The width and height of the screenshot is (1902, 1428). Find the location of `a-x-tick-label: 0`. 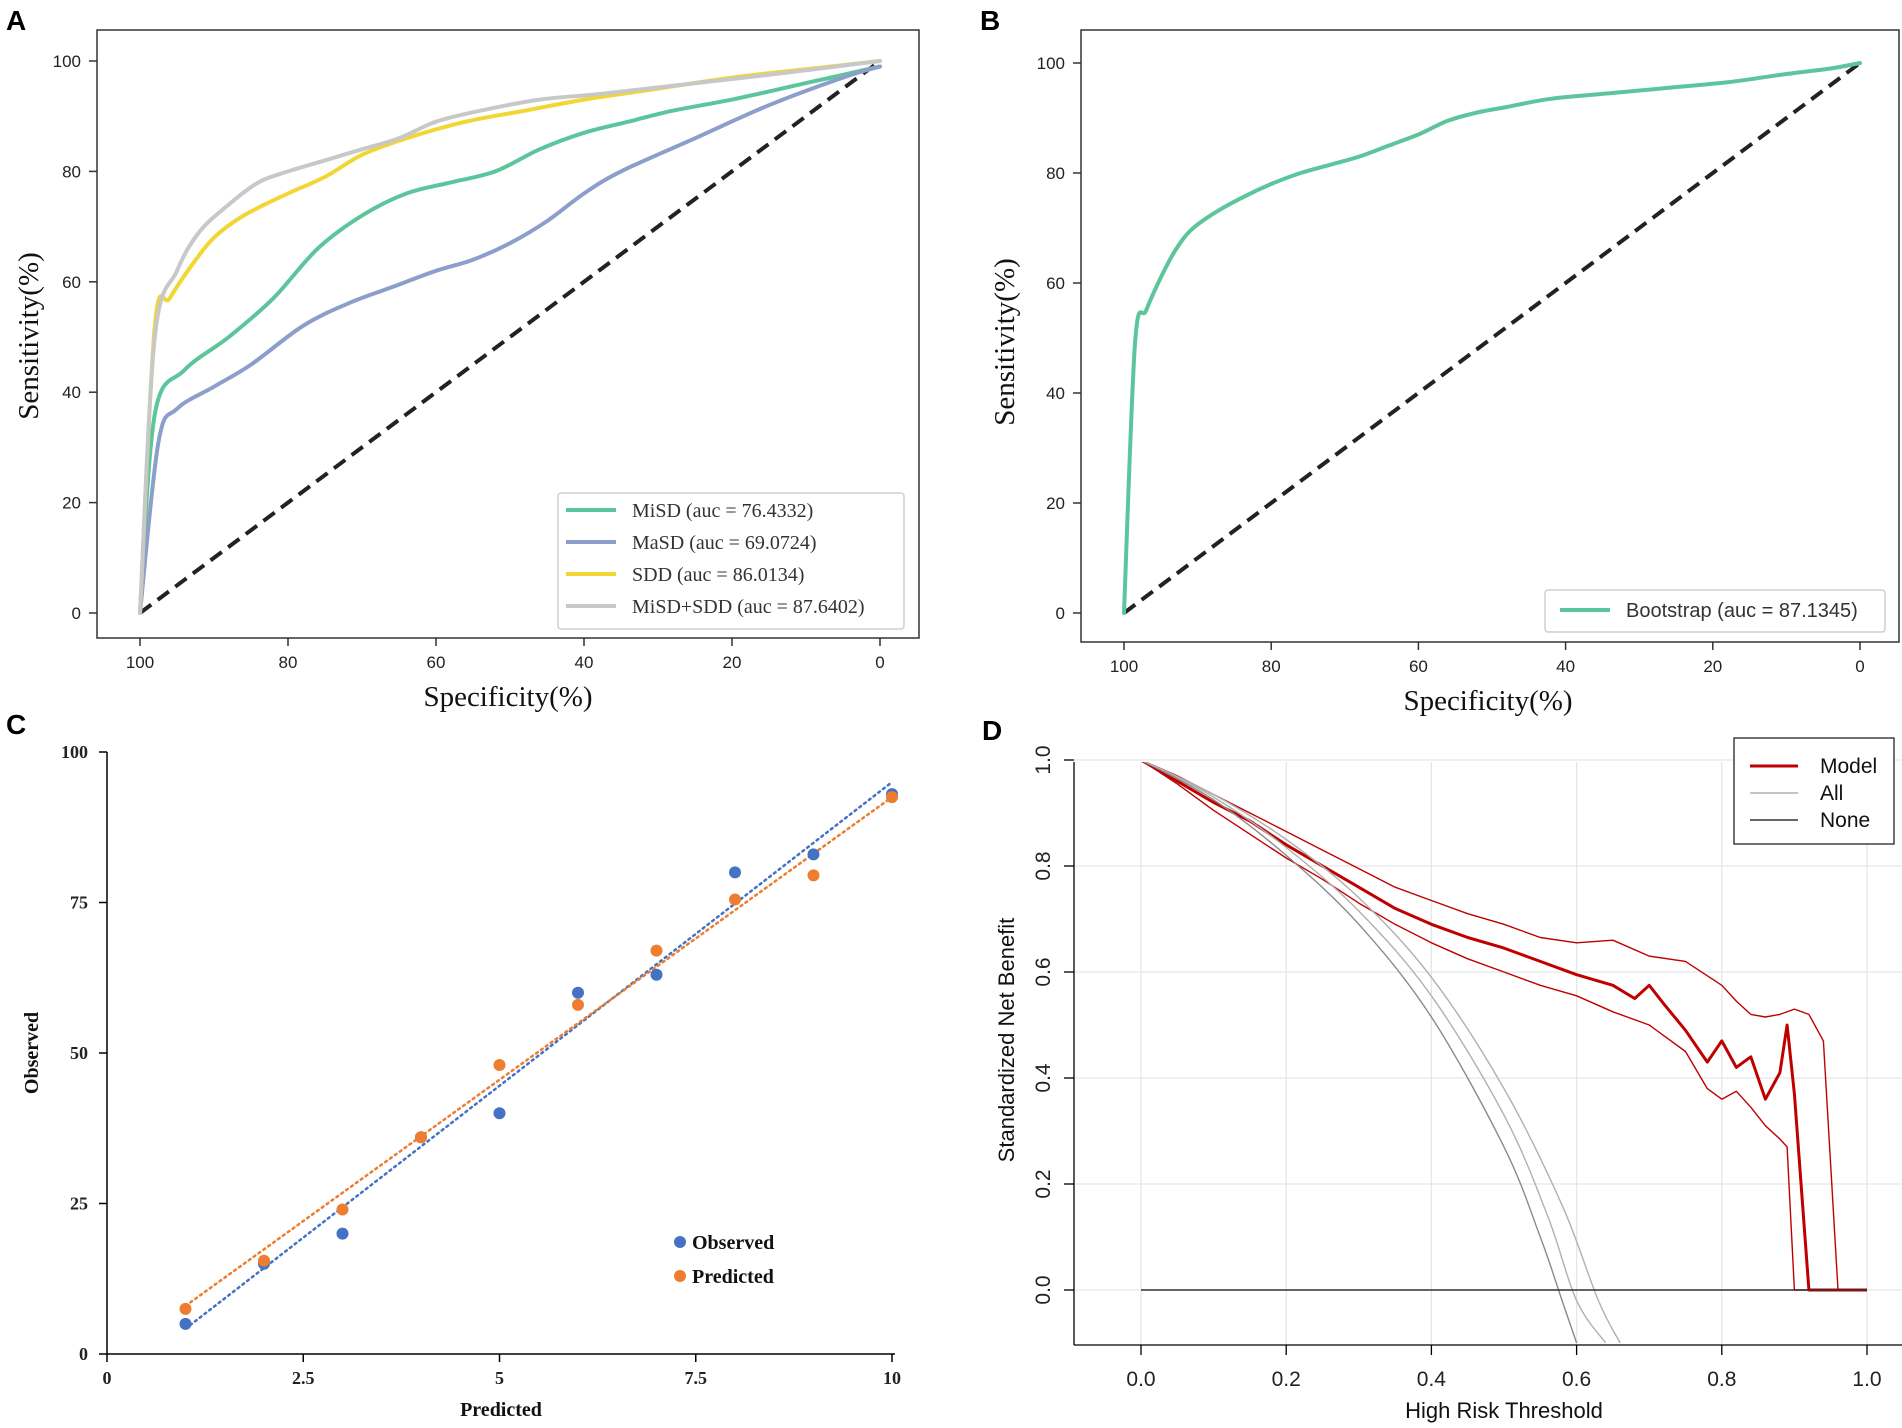

a-x-tick-label: 0 is located at coordinates (879, 662).